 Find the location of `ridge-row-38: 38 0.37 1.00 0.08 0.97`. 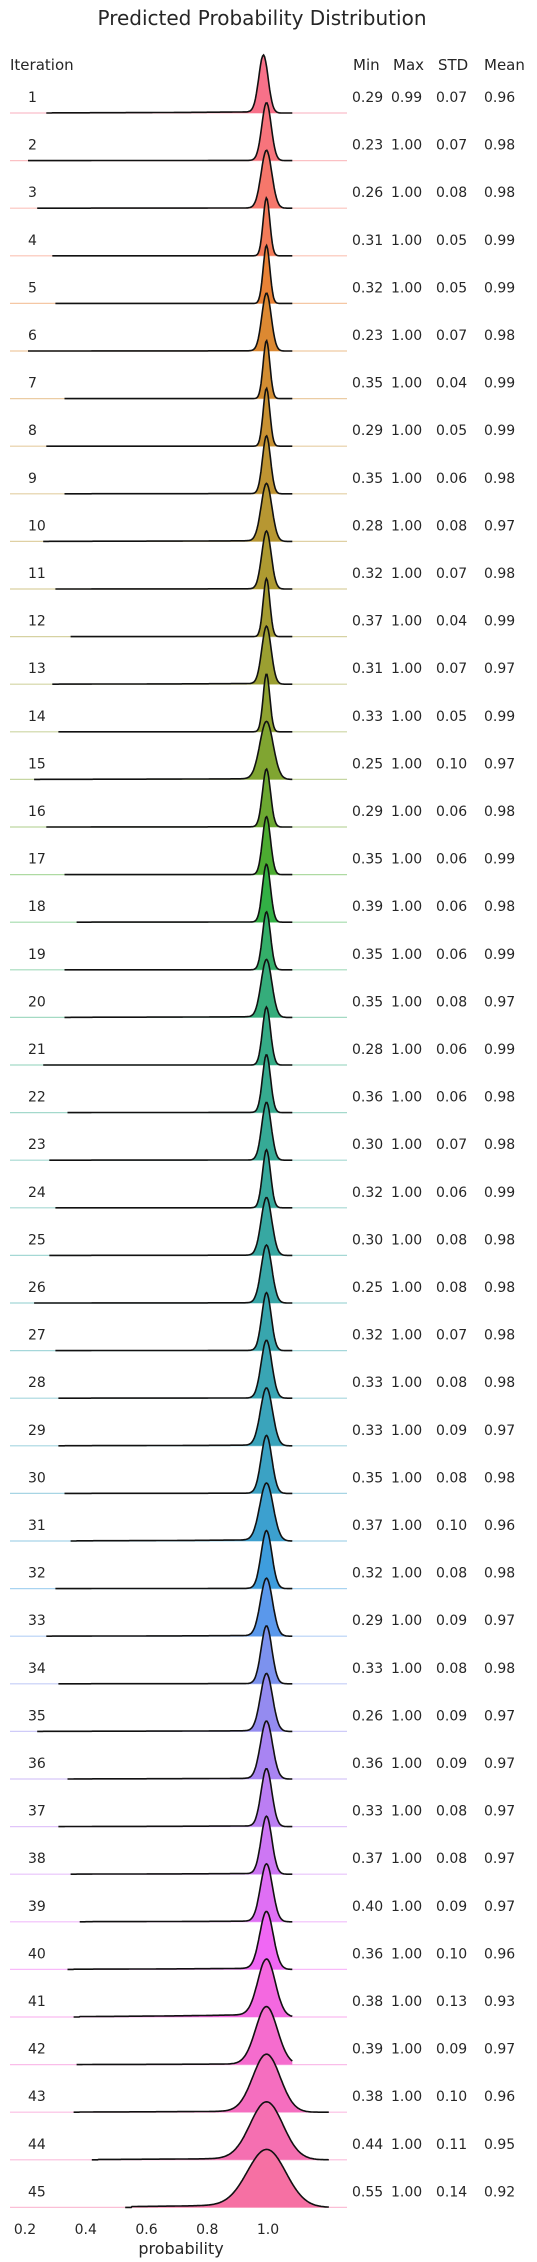

ridge-row-38: 38 0.37 1.00 0.08 0.97 is located at coordinates (262, 1845).